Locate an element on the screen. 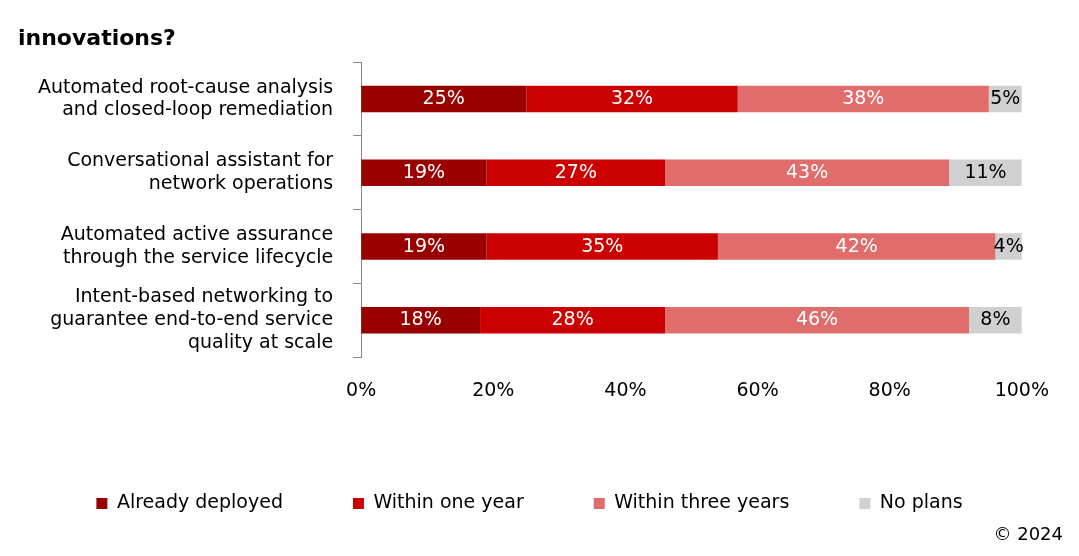 The height and width of the screenshot is (556, 1079). legend-label: Already deployed is located at coordinates (199, 501).